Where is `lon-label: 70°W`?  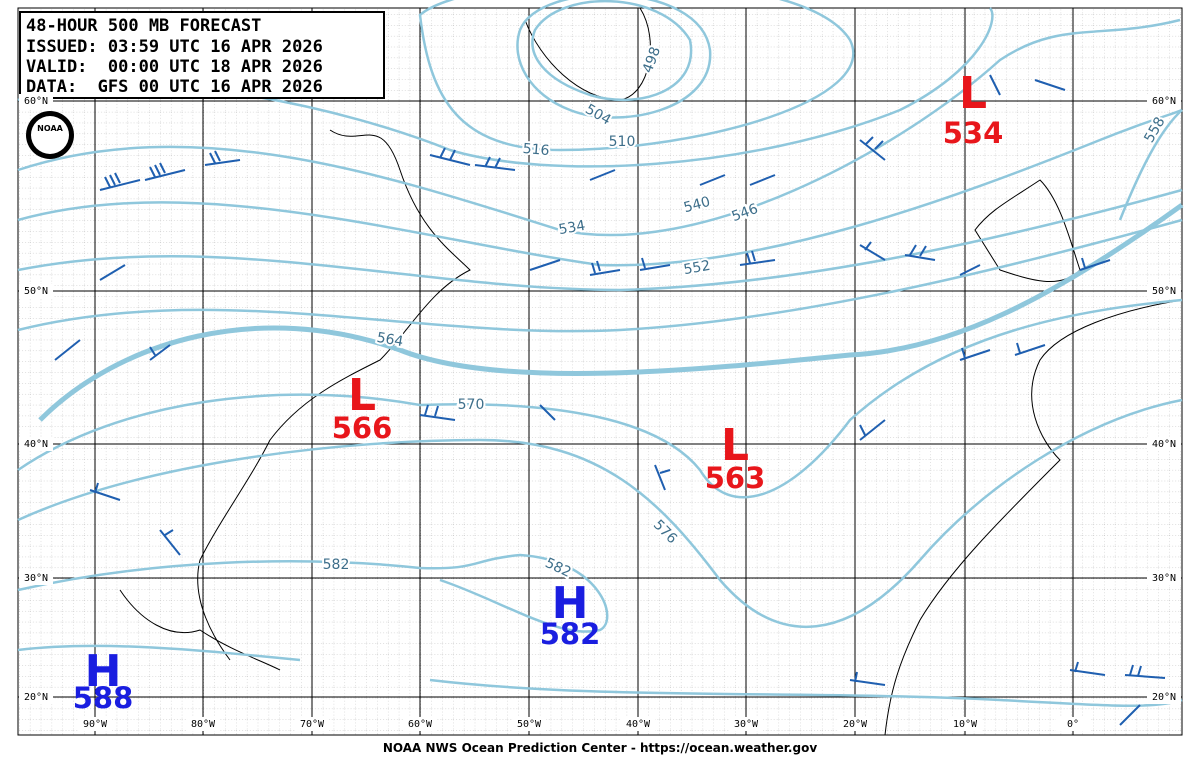
lon-label: 70°W is located at coordinates (312, 724).